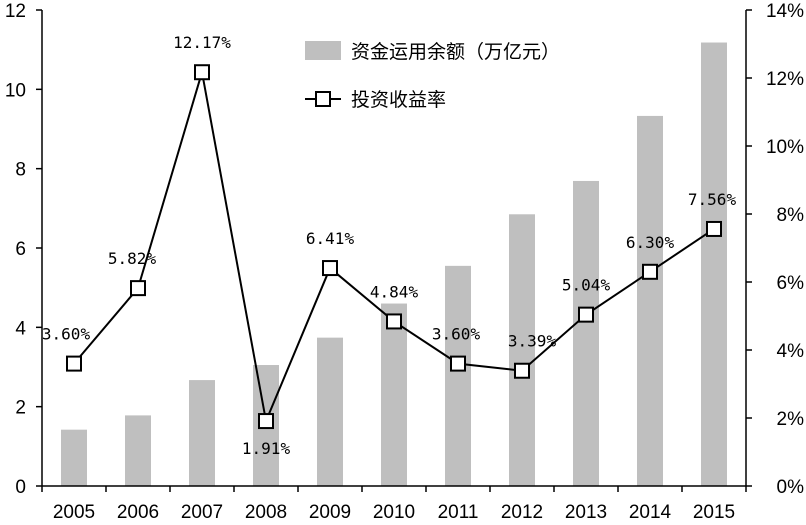 The width and height of the screenshot is (806, 525). What do you see at coordinates (791, 487) in the screenshot?
I see `y-right-tick-label: 0%` at bounding box center [791, 487].